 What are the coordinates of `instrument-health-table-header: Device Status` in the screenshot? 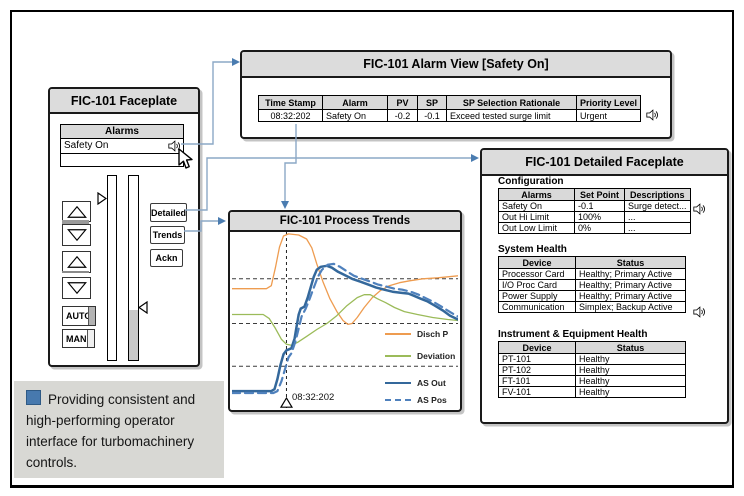 It's located at (592, 347).